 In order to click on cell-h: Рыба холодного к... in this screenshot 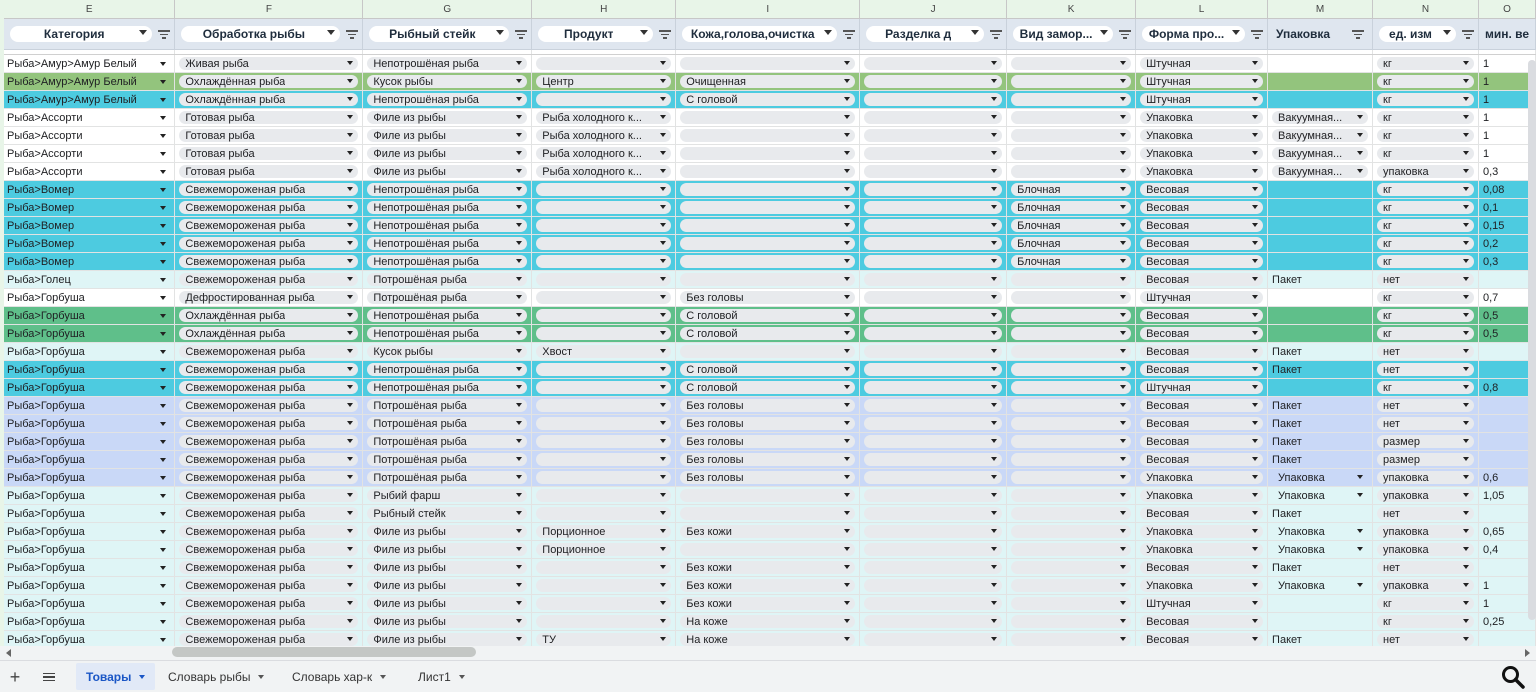, I will do `click(604, 171)`.